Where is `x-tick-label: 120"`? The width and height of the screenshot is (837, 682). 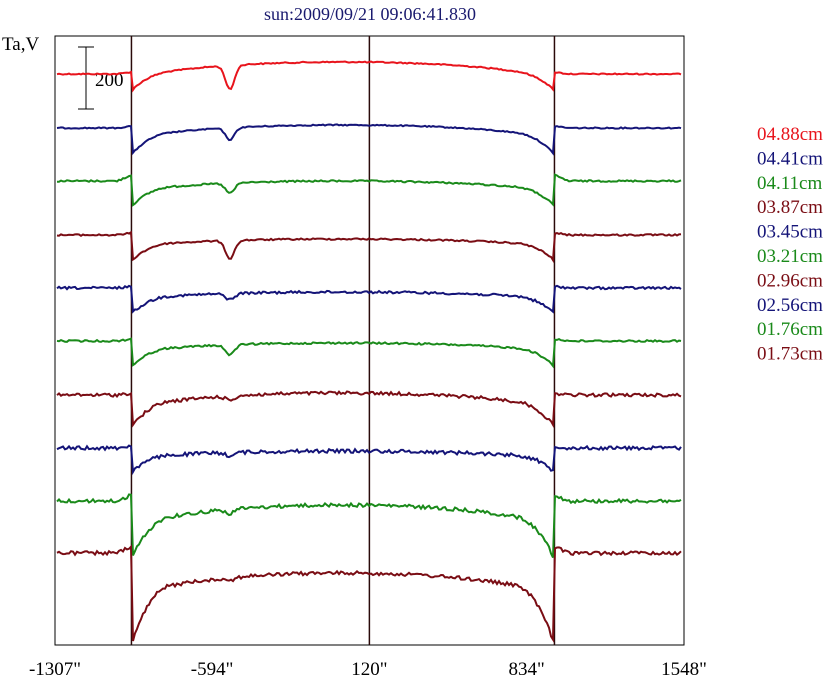
x-tick-label: 120" is located at coordinates (369, 669).